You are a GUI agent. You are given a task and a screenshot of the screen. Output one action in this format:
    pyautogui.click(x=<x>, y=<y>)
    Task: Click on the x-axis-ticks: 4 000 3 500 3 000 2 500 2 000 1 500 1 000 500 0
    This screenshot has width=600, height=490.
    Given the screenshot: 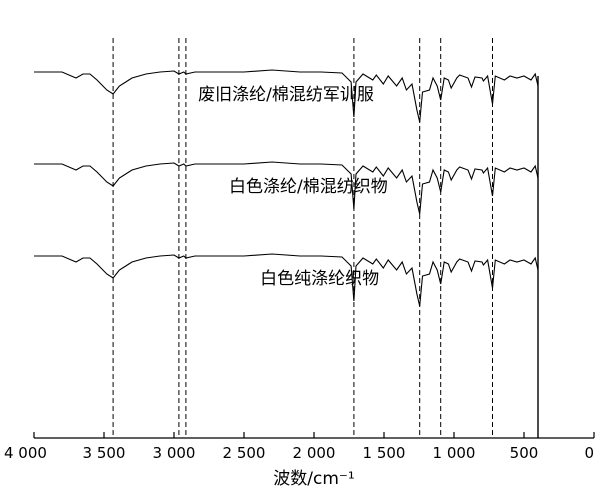 What is the action you would take?
    pyautogui.click(x=299, y=447)
    